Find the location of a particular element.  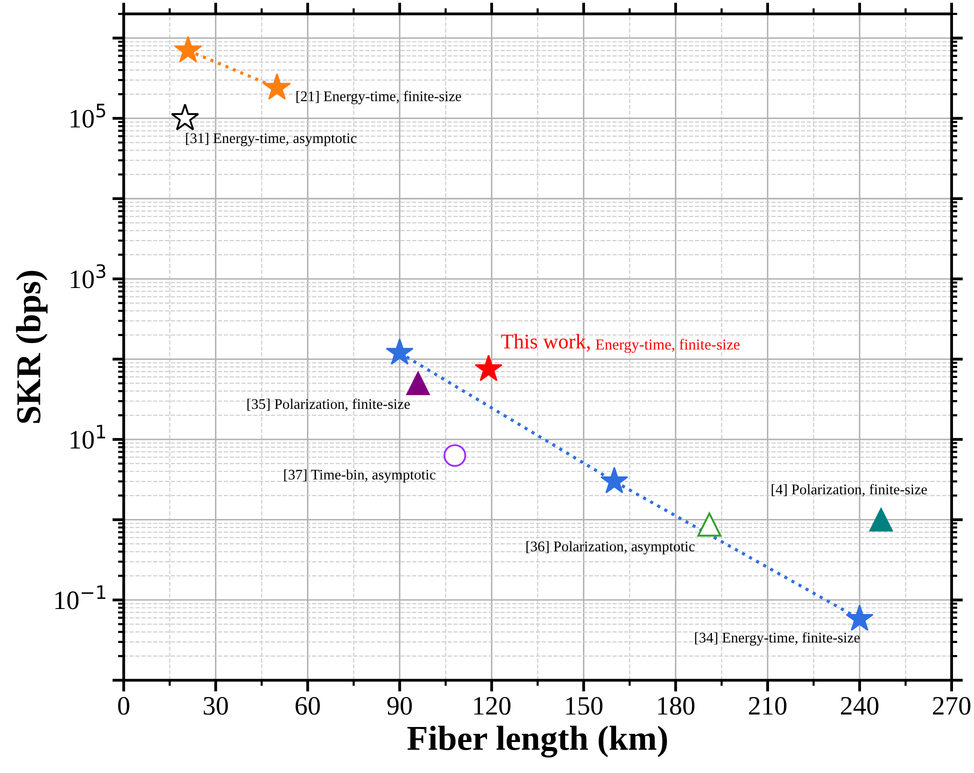

annotation: This work, is located at coordinates (545, 343).